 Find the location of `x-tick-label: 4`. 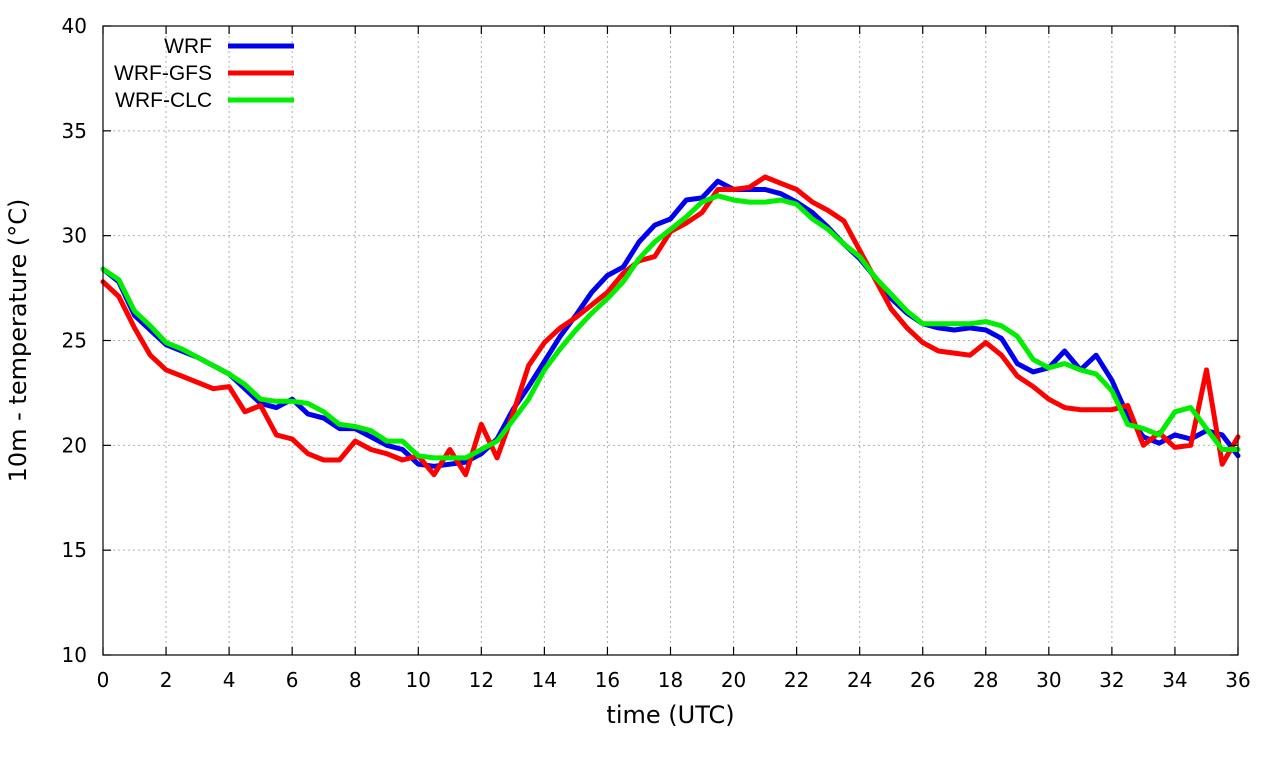

x-tick-label: 4 is located at coordinates (229, 680).